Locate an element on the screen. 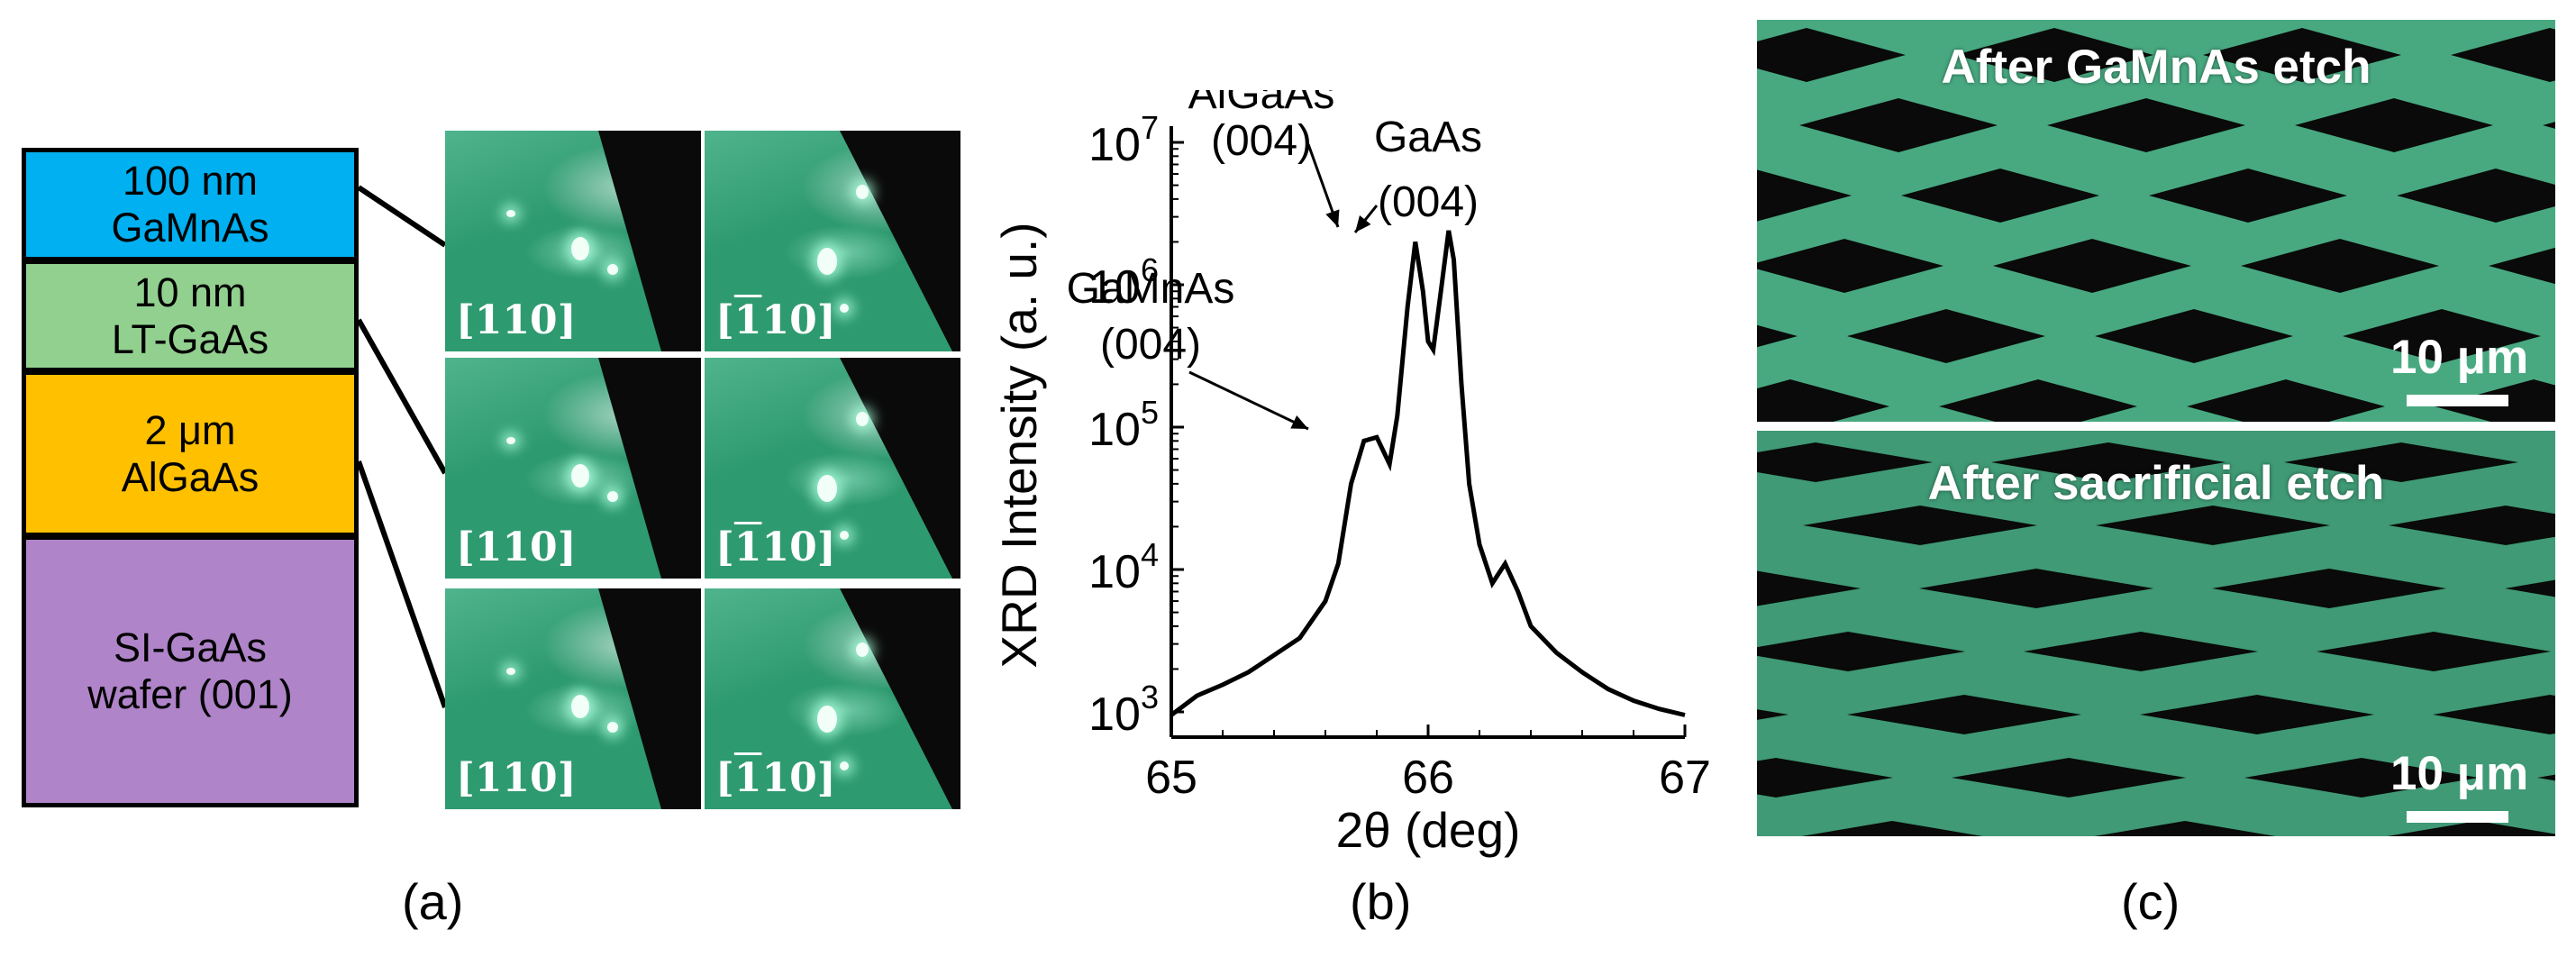  layer-gamnas-thickness: 100 nm is located at coordinates (190, 181).